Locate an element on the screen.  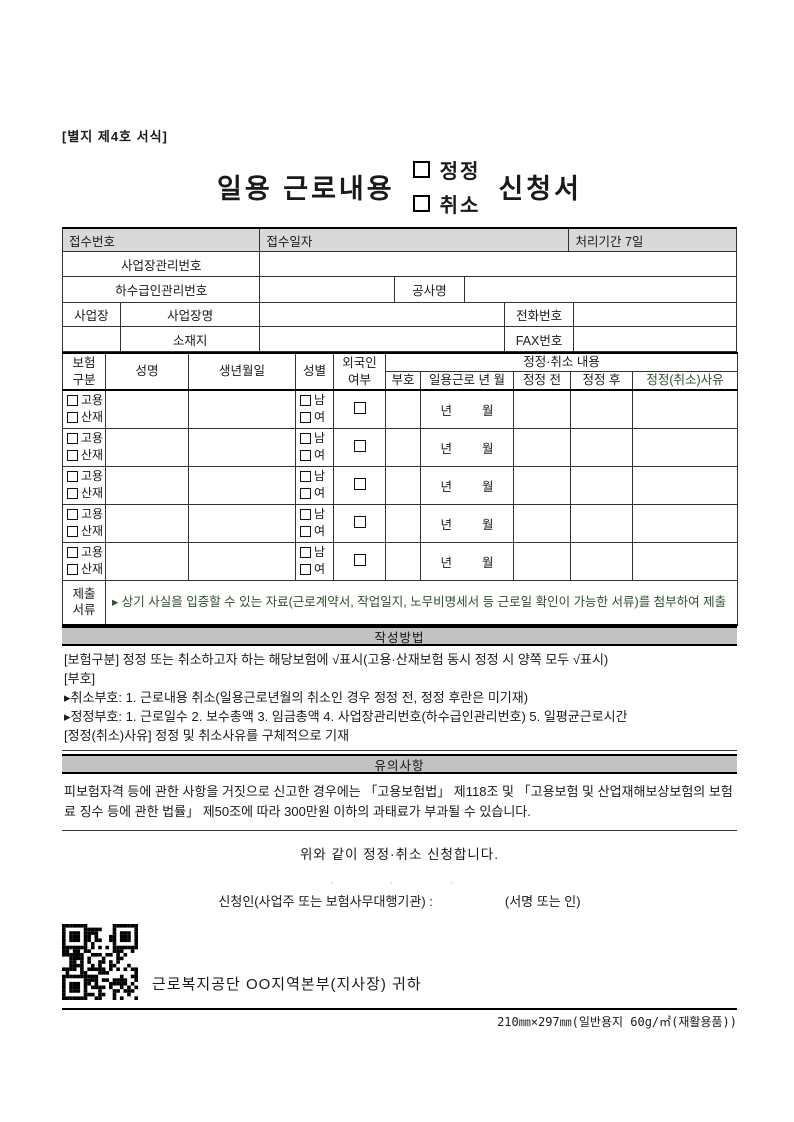
notice-section-bar: 유의사항 is located at coordinates (399, 764).